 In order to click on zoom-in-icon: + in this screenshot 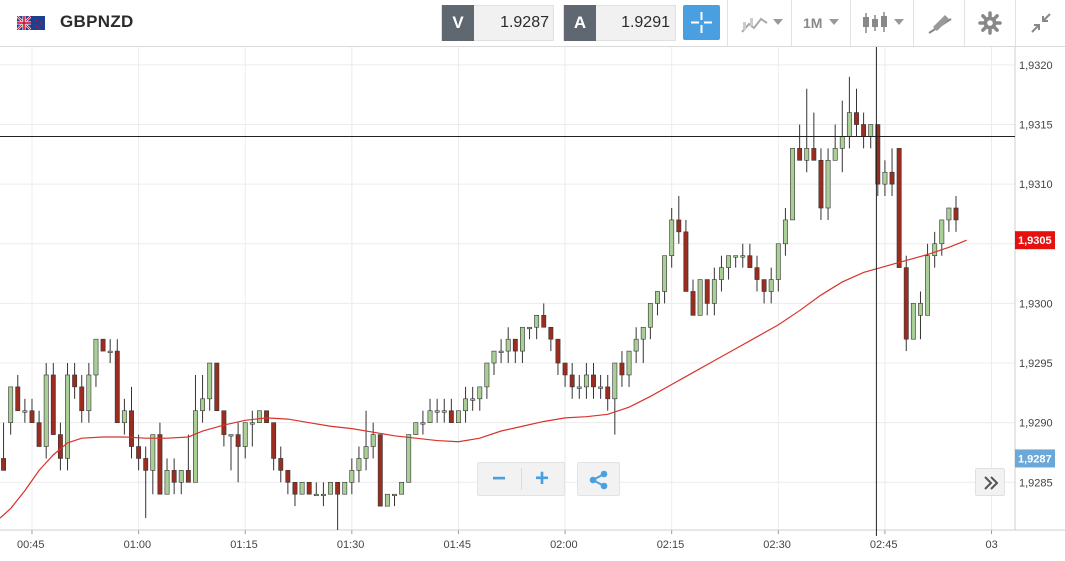, I will do `click(542, 478)`.